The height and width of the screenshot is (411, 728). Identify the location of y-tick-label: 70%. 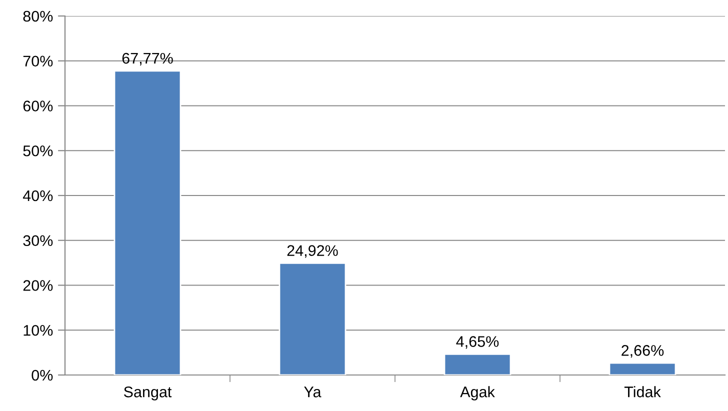
(38, 61).